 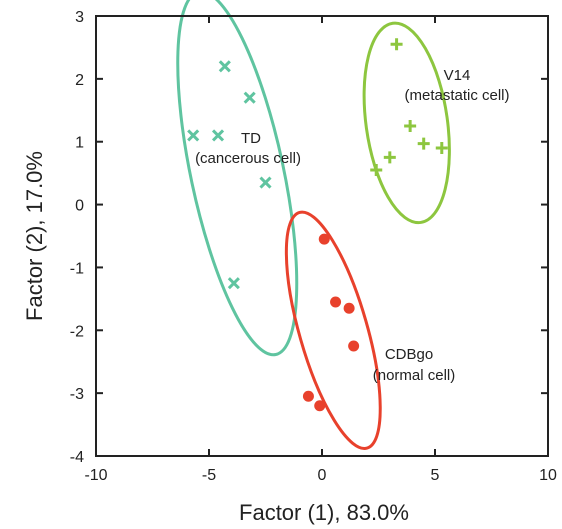 What do you see at coordinates (456, 85) in the screenshot?
I see `annotation-v14: V14 (metastatic cell)` at bounding box center [456, 85].